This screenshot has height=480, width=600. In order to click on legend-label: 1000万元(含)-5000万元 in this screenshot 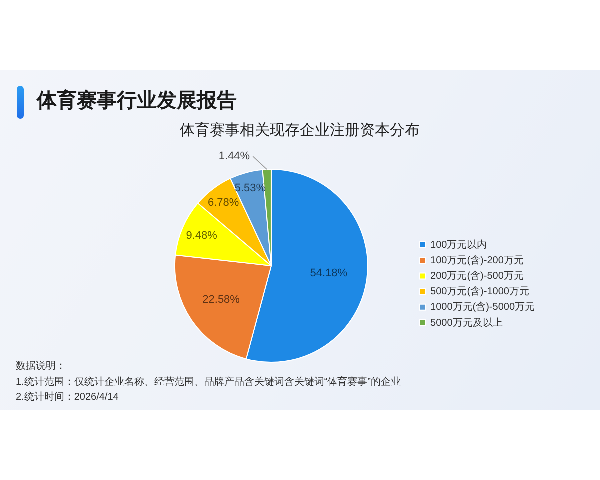, I will do `click(482, 307)`.